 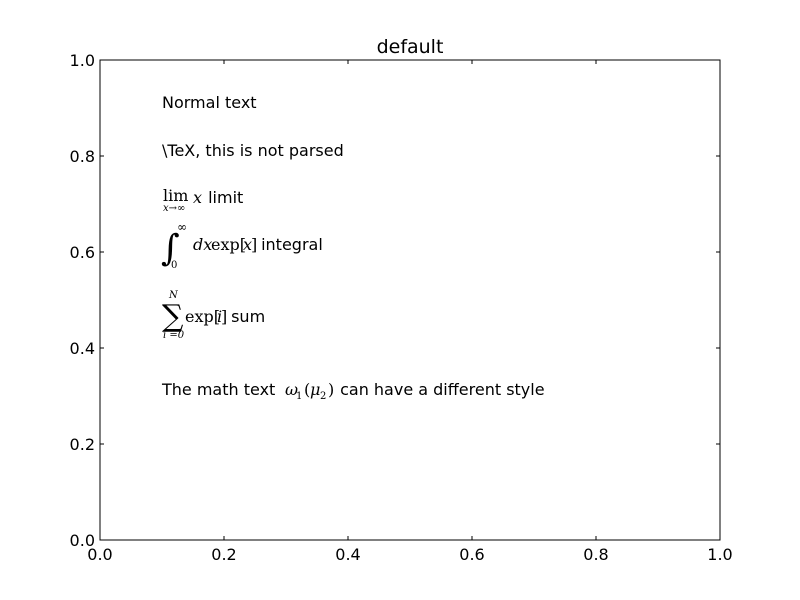 What do you see at coordinates (173, 295) in the screenshot?
I see `math-sum-upper: N` at bounding box center [173, 295].